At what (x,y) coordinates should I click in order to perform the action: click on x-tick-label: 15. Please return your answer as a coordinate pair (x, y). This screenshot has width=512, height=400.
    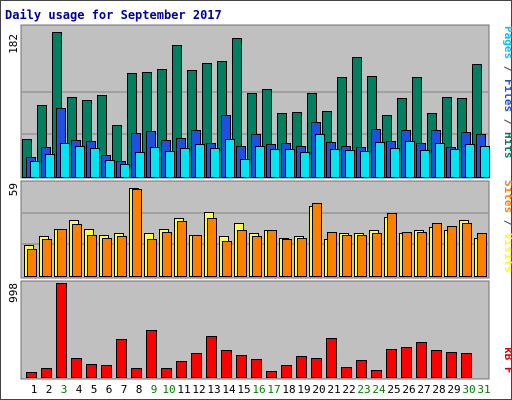
    Looking at the image, I should click on (243, 389).